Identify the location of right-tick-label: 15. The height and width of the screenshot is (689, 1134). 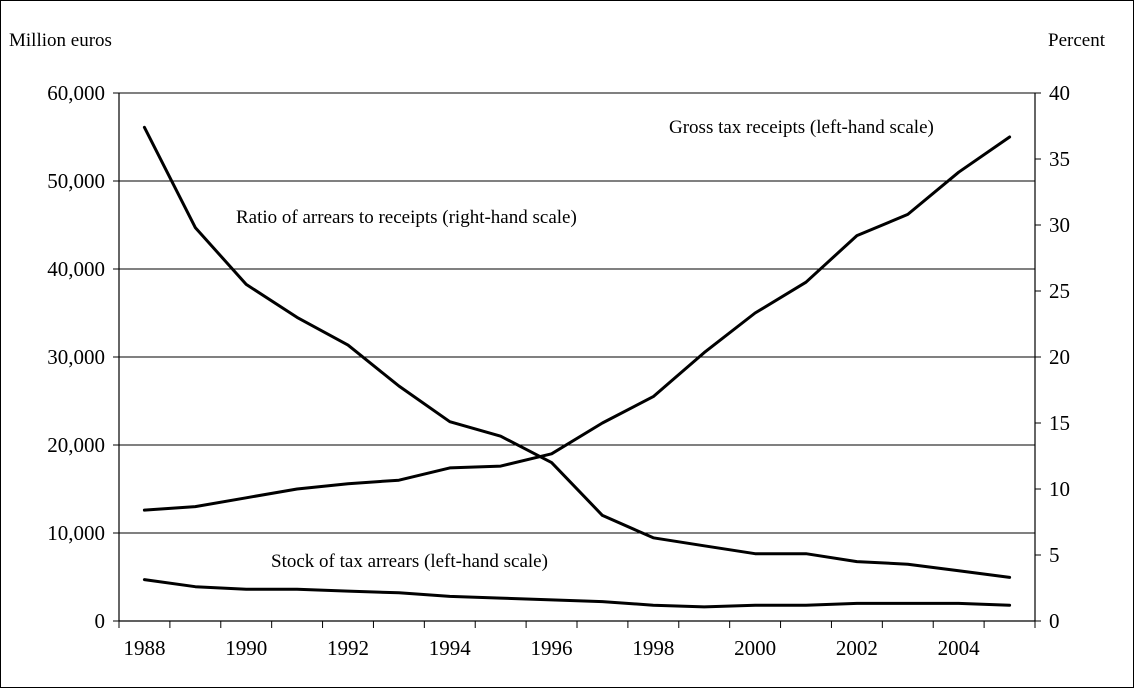
(1059, 423).